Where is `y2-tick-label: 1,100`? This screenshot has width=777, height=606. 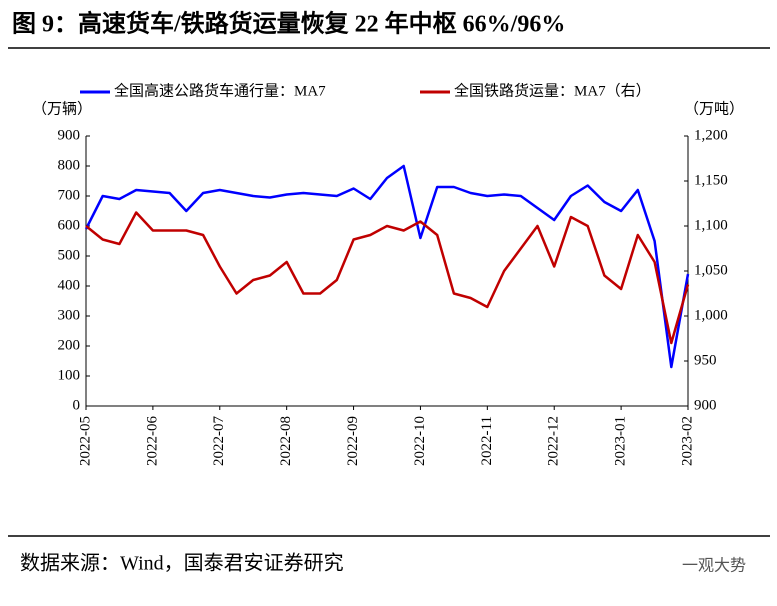
y2-tick-label: 1,100 is located at coordinates (711, 225).